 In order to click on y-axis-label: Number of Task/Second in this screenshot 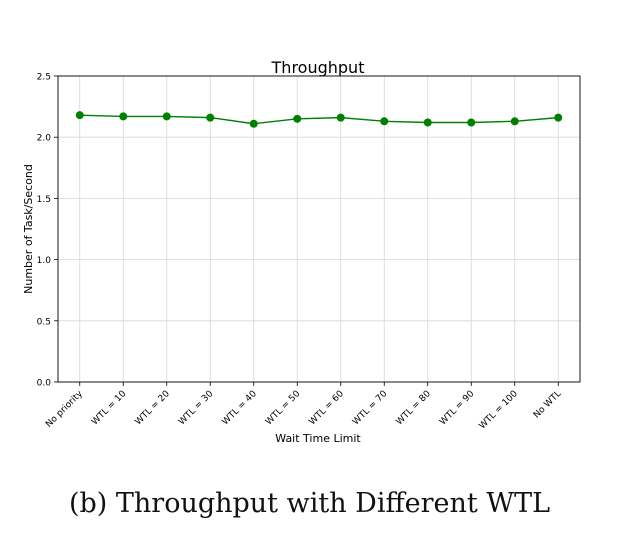, I will do `click(28, 229)`.